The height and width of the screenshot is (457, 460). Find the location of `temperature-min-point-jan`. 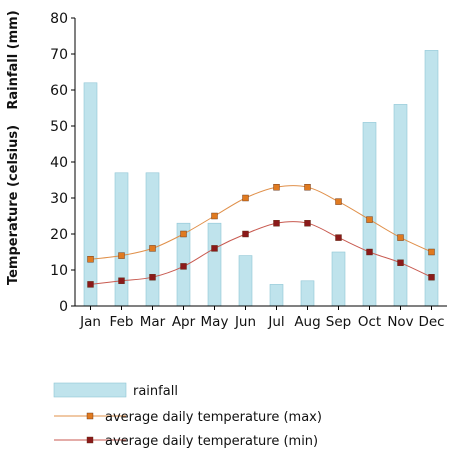

temperature-min-point-jan is located at coordinates (90, 284).